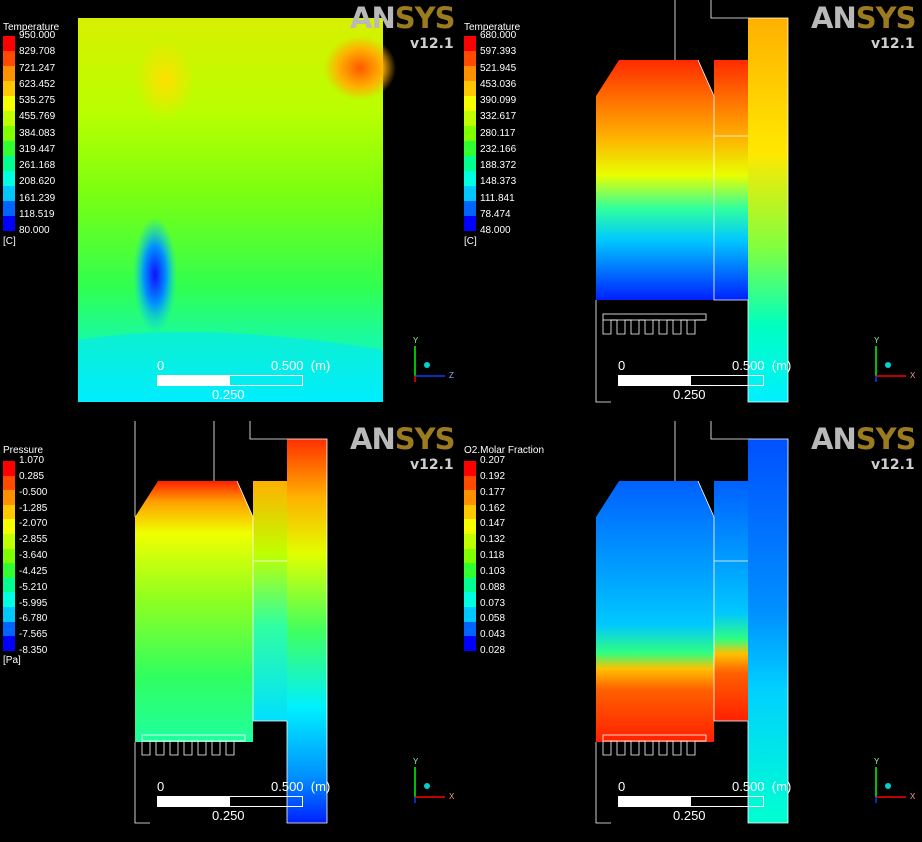 The height and width of the screenshot is (842, 922). What do you see at coordinates (498, 84) in the screenshot?
I see `legend-tick-label: 453.036` at bounding box center [498, 84].